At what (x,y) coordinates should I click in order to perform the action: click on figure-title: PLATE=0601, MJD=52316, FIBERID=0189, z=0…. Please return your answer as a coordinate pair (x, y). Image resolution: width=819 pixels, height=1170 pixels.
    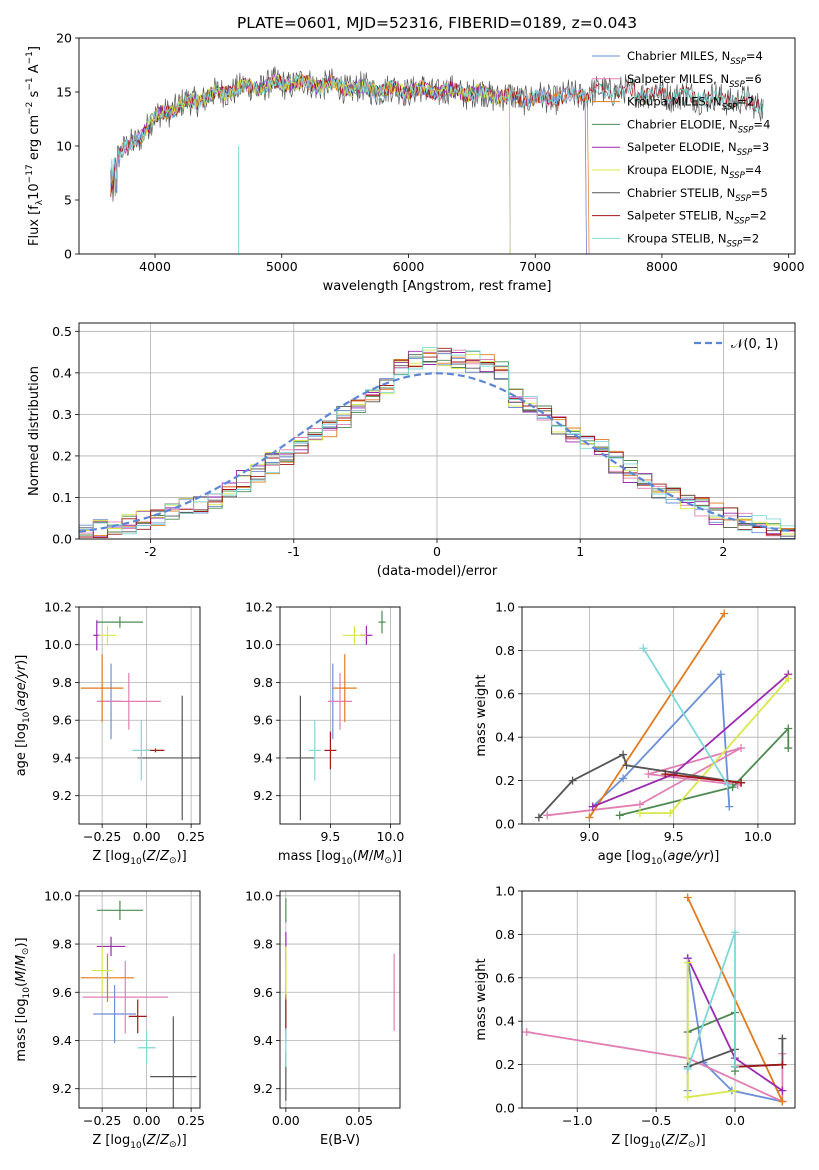
    Looking at the image, I should click on (437, 23).